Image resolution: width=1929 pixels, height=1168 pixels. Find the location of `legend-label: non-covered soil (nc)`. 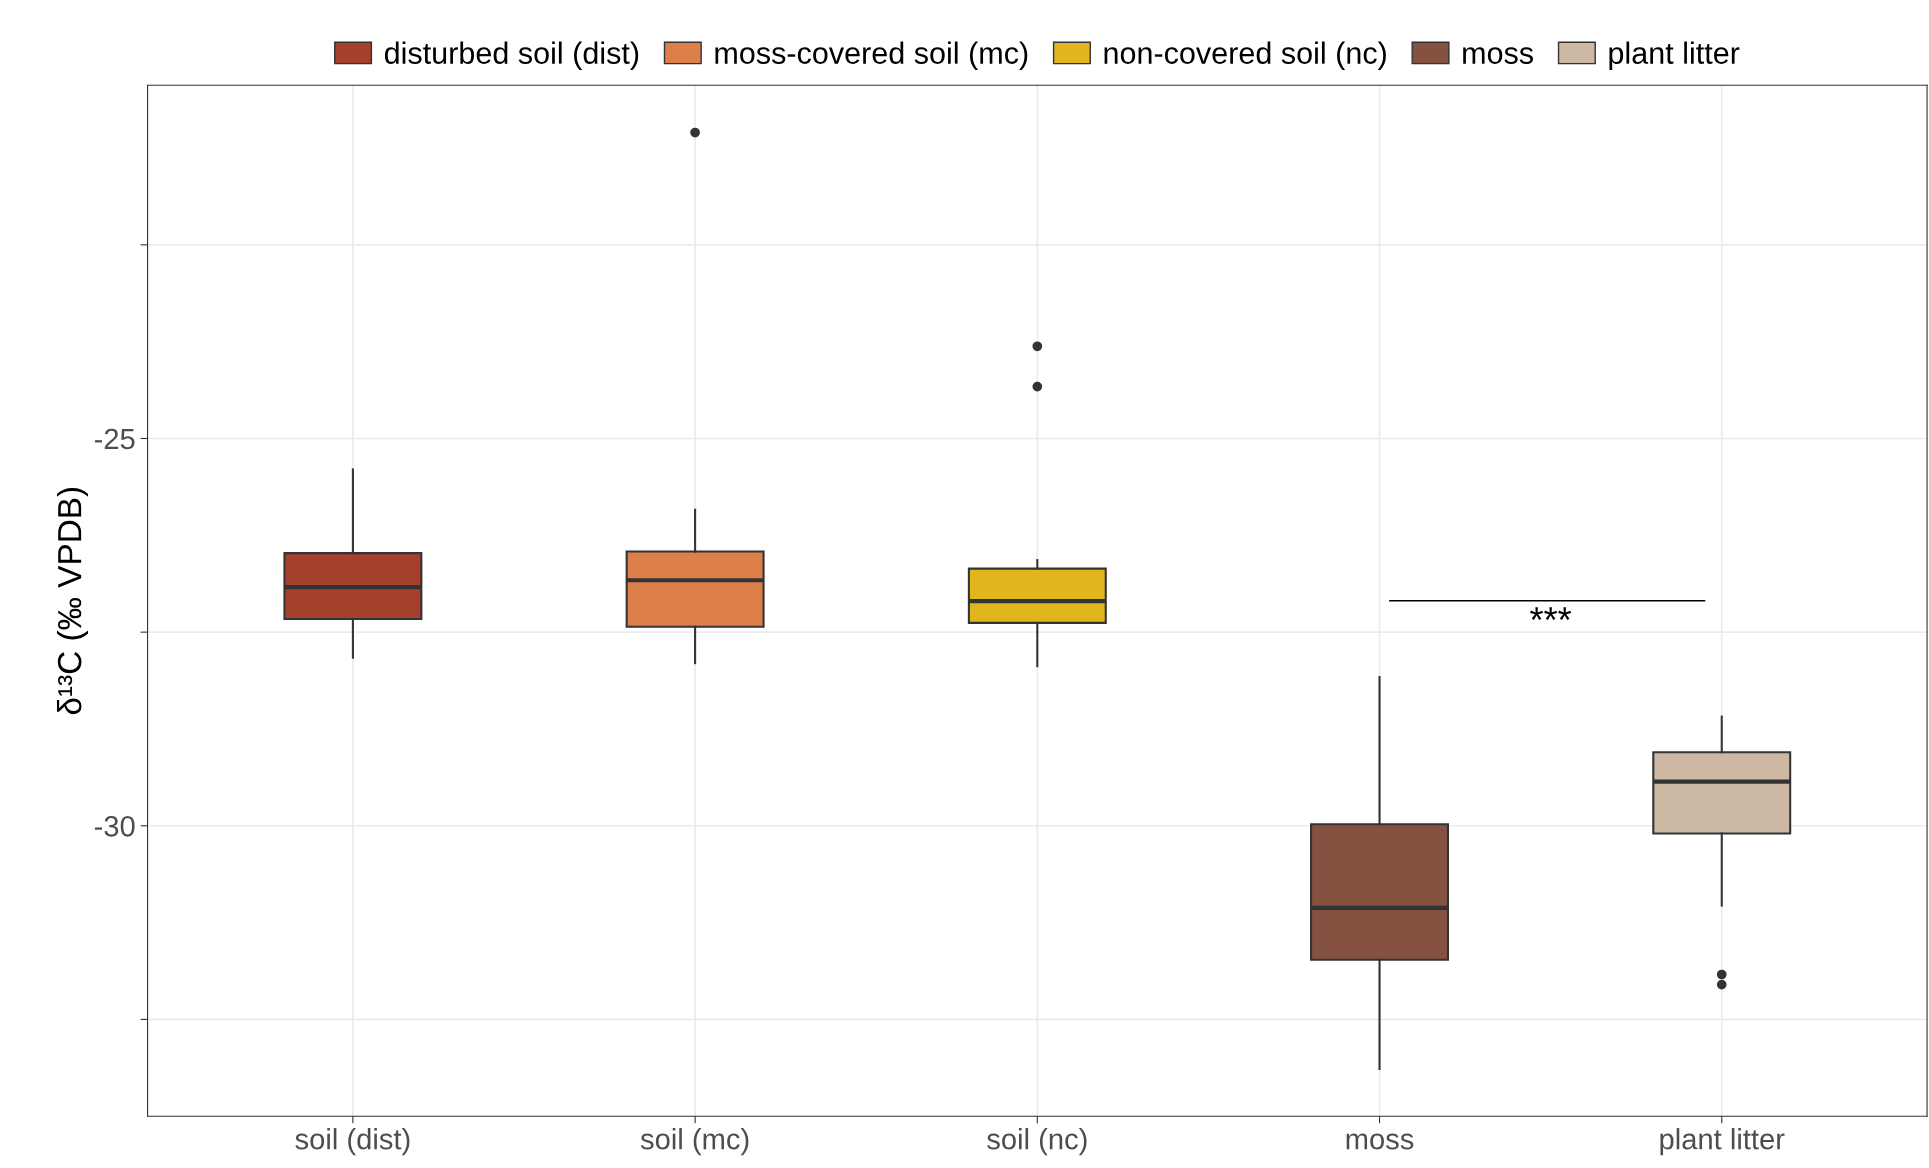

legend-label: non-covered soil (nc) is located at coordinates (1245, 55).